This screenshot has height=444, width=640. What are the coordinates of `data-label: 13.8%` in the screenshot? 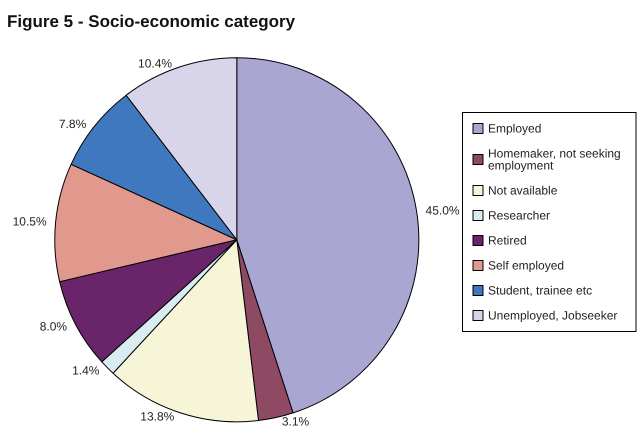 It's located at (157, 417).